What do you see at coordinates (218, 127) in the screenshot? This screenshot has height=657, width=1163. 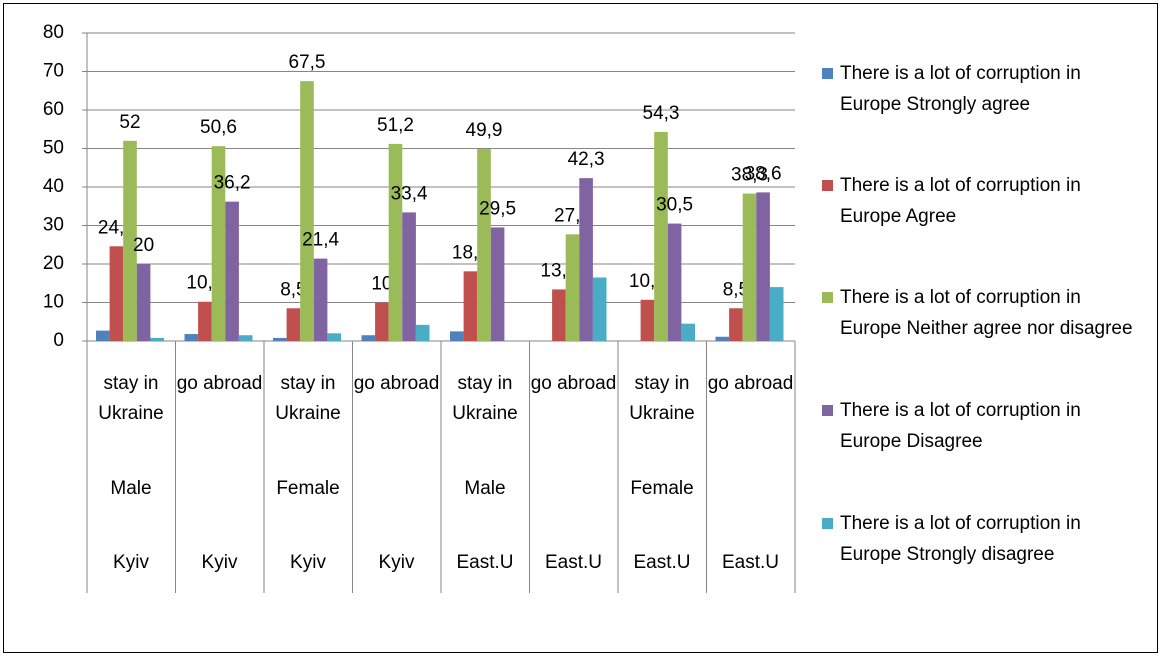 I see `value-label: 50,6` at bounding box center [218, 127].